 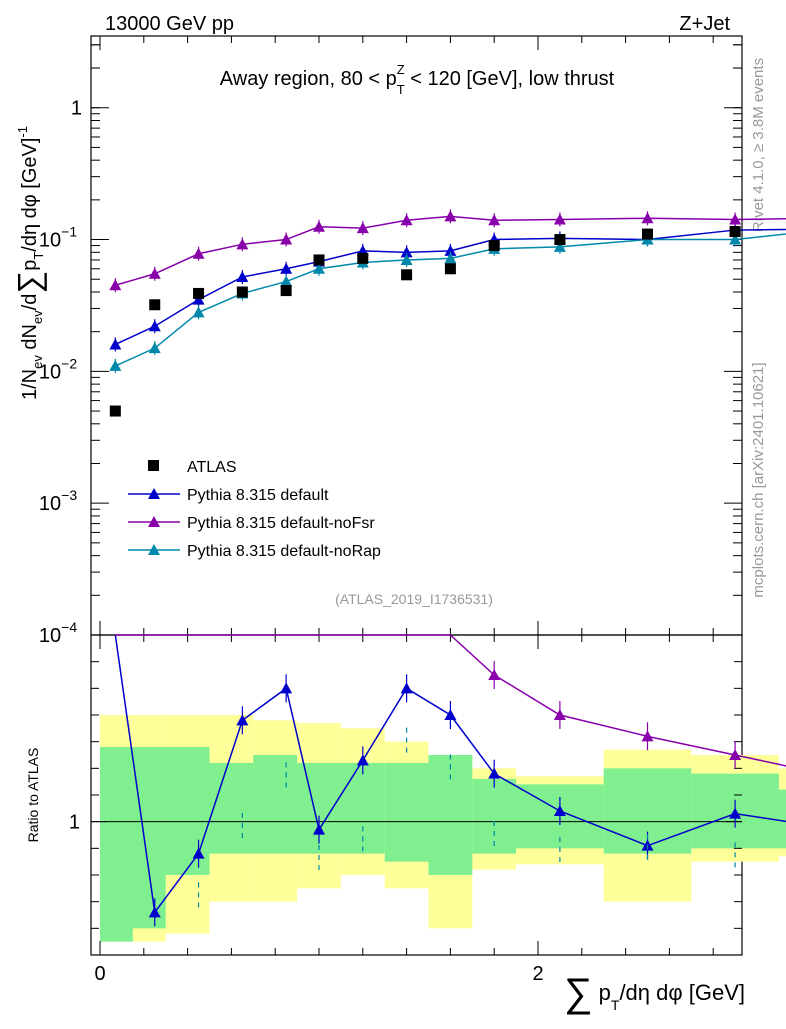 I want to click on legend-atlas-label: ATLAS, so click(x=212, y=467).